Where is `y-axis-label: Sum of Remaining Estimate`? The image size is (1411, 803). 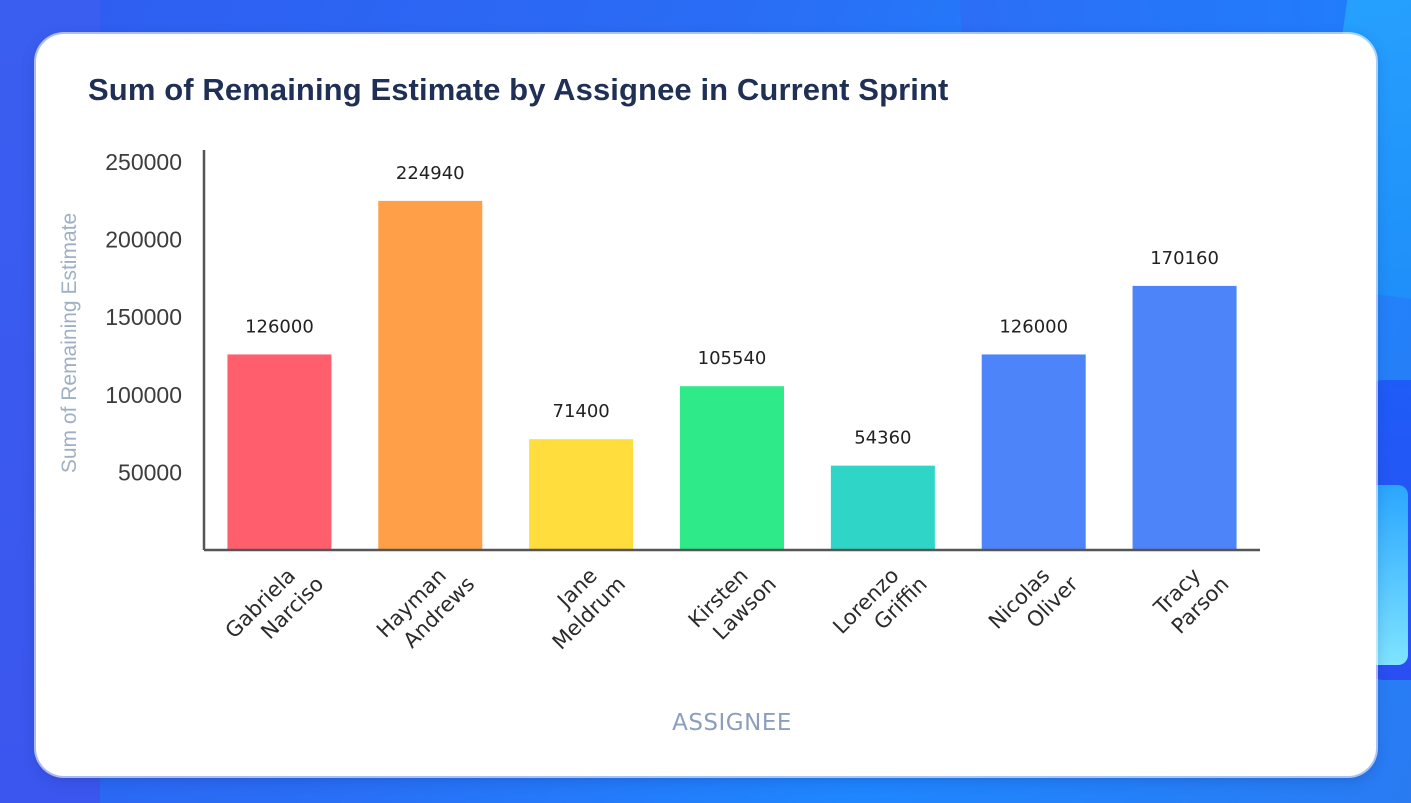
y-axis-label: Sum of Remaining Estimate is located at coordinates (69, 343).